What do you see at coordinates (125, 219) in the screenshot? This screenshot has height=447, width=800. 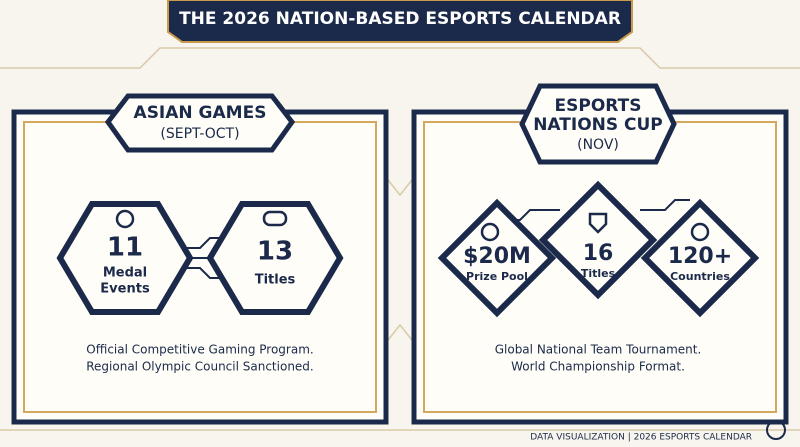 I see `medal-icon` at bounding box center [125, 219].